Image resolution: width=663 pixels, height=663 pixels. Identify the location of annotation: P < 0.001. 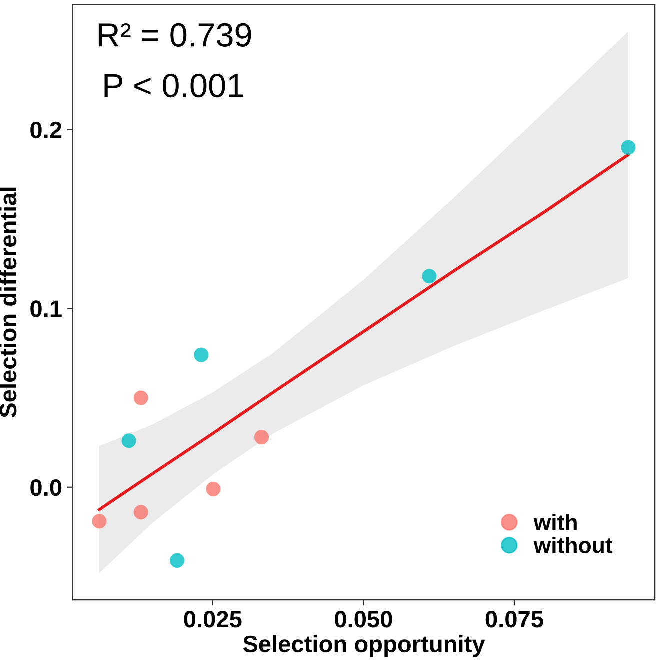
(174, 86).